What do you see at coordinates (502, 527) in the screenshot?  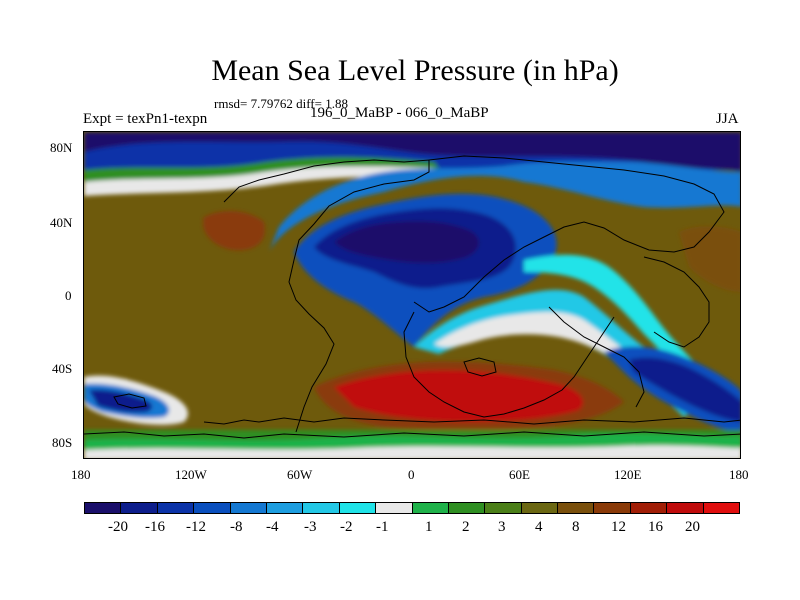 I see `colorbar-label: 3` at bounding box center [502, 527].